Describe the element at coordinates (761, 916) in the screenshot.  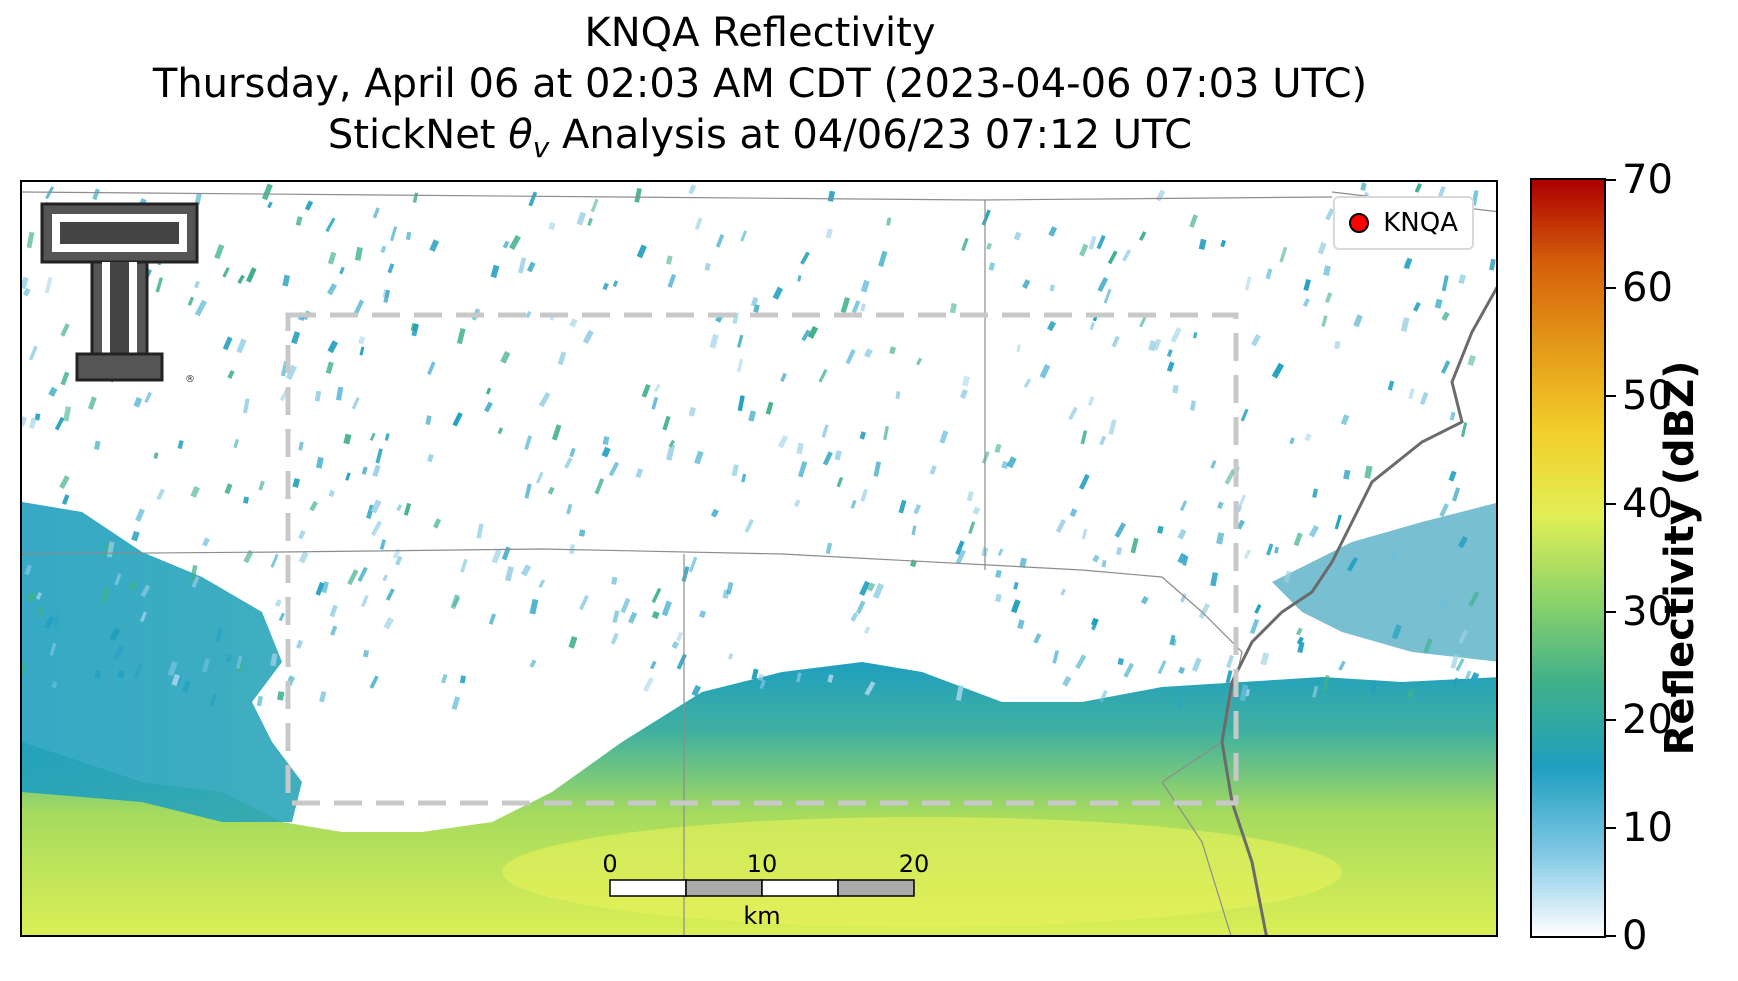
I see `scale-unit: km` at that location.